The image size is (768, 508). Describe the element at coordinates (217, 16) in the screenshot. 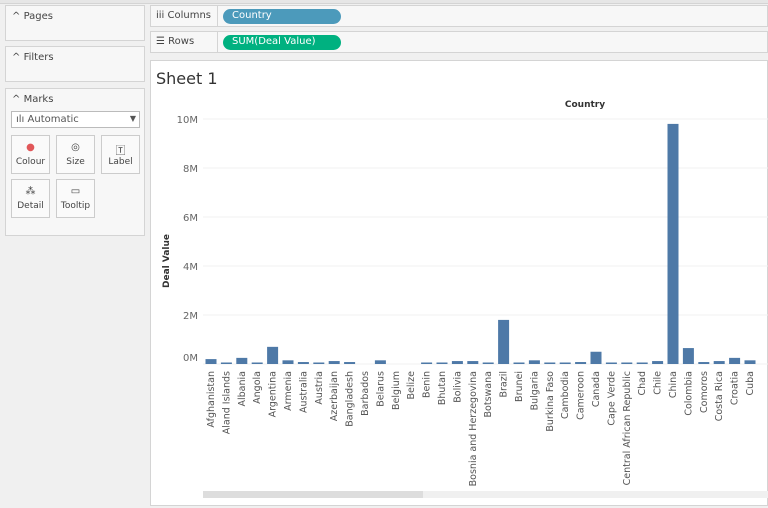

I see `divider` at that location.